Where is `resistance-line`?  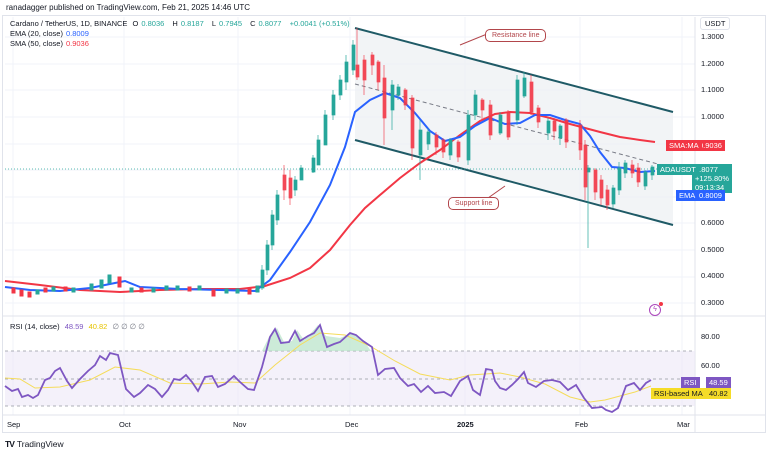 resistance-line is located at coordinates (514, 70).